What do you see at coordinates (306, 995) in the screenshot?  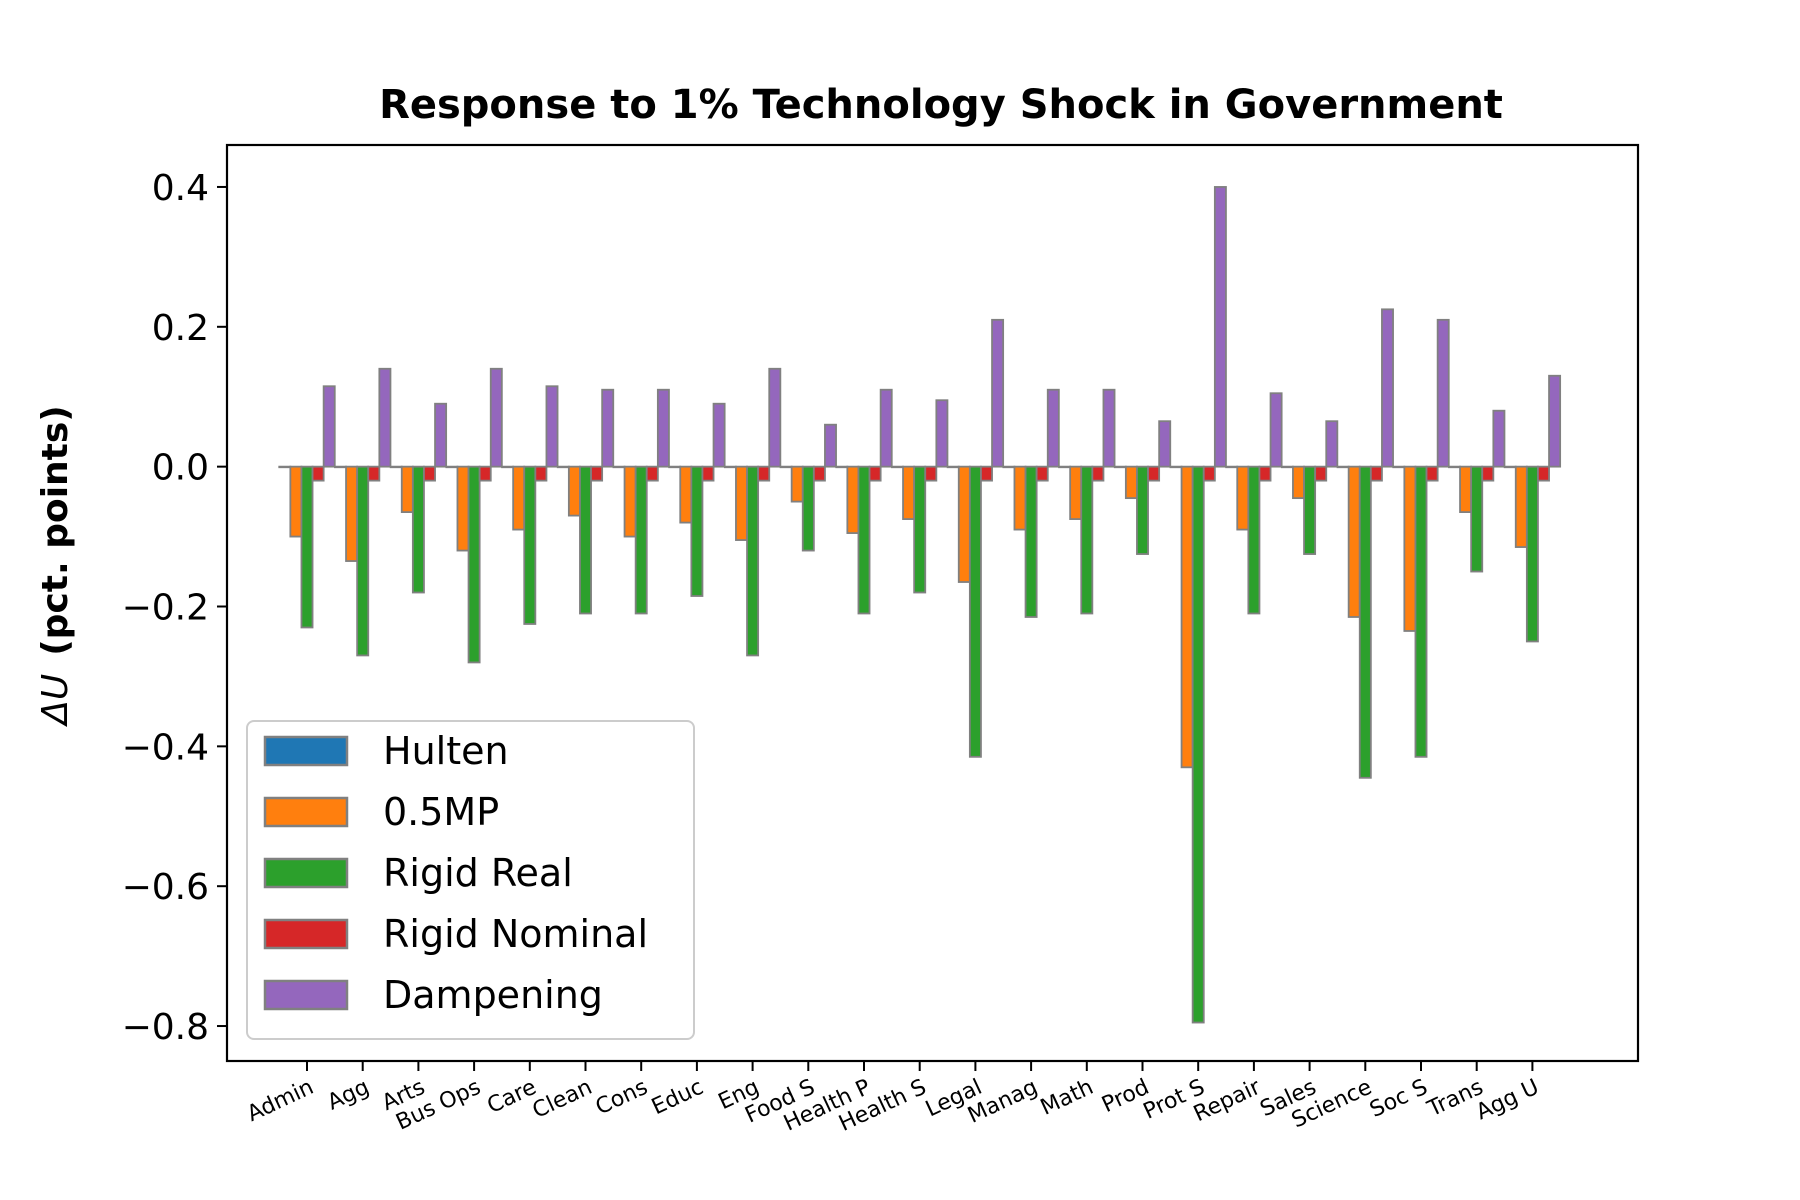 I see `legend-swatch-dampening` at bounding box center [306, 995].